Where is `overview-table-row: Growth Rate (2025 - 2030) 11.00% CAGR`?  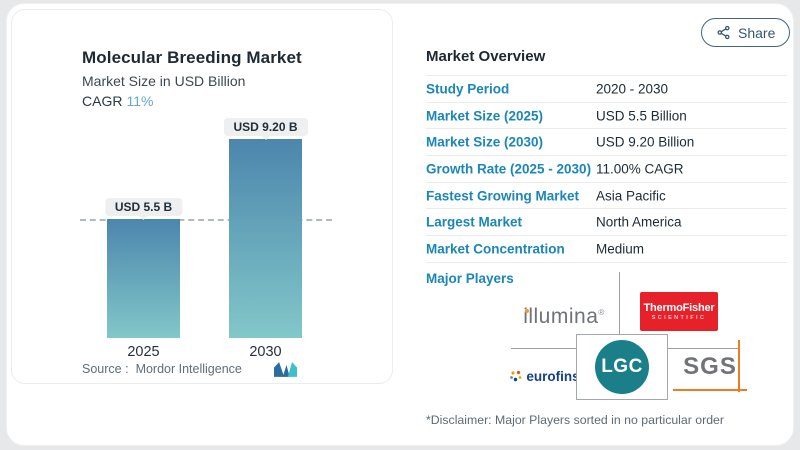
overview-table-row: Growth Rate (2025 - 2030) 11.00% CAGR is located at coordinates (606, 169).